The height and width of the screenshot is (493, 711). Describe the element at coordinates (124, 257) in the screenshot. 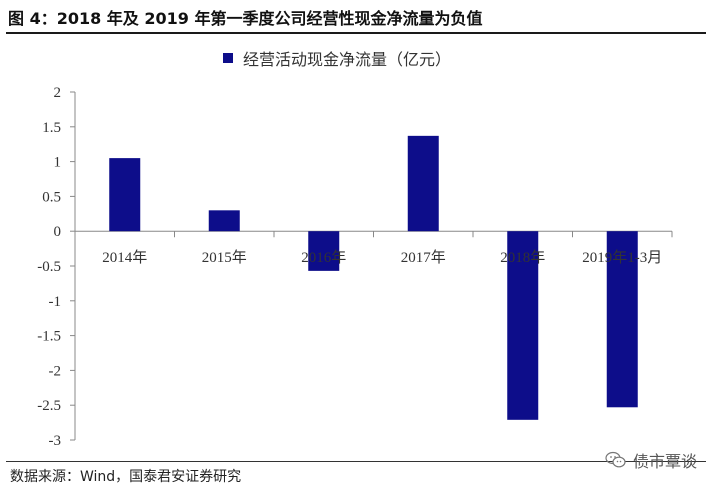

I see `x-tick-label: 2014年` at that location.